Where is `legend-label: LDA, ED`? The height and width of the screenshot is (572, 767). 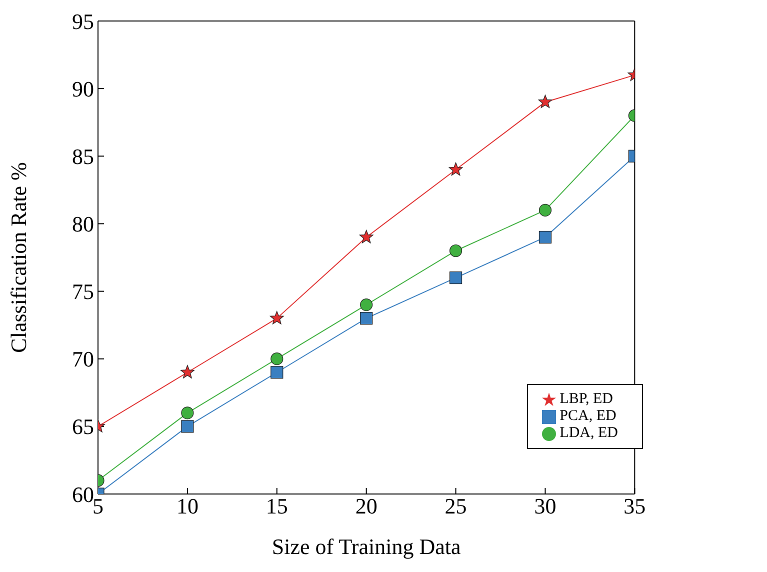 legend-label: LDA, ED is located at coordinates (589, 433).